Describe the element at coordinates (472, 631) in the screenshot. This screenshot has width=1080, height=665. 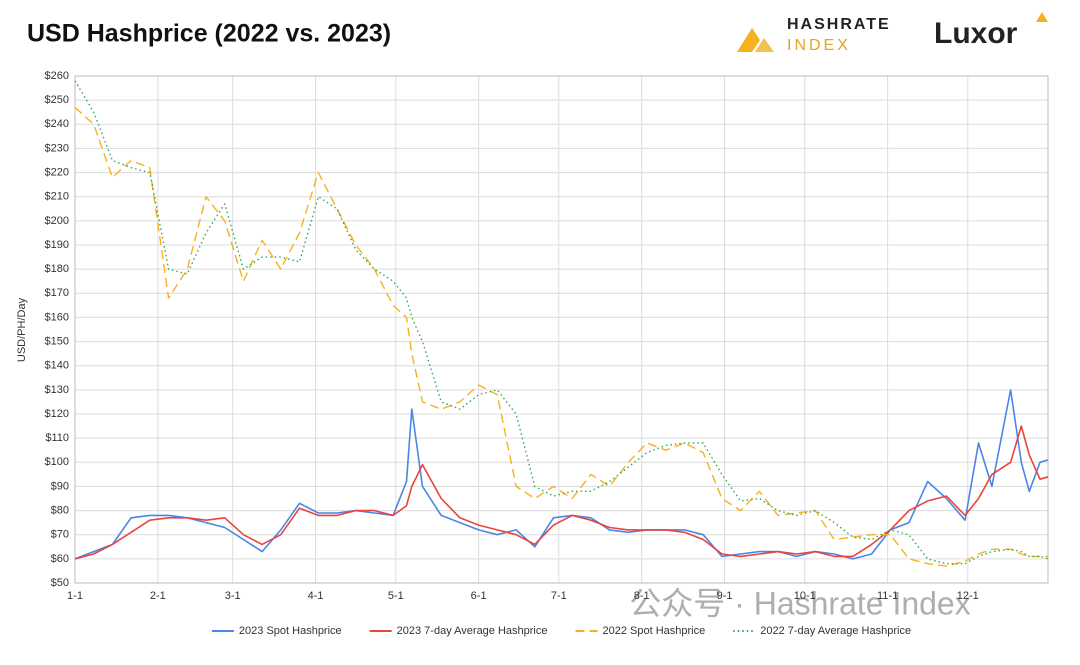
I see `legend-label: 2023 7-day Average Hashprice` at that location.